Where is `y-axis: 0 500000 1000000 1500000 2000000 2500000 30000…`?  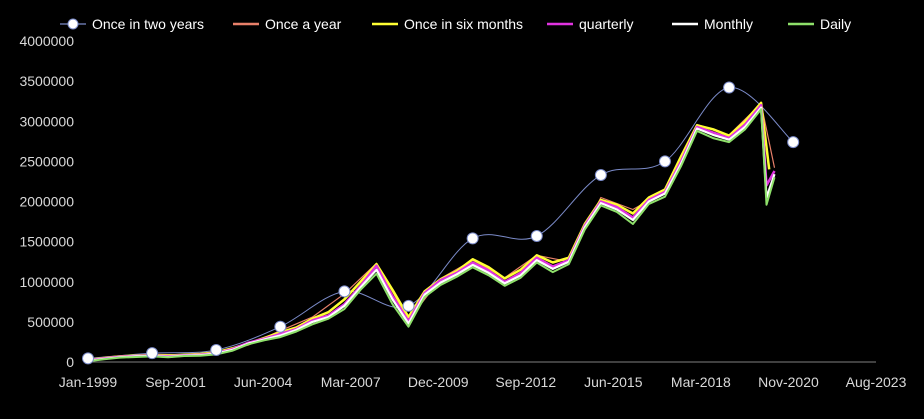
y-axis: 0 500000 1000000 1500000 2000000 2500000 30000… is located at coordinates (46, 201).